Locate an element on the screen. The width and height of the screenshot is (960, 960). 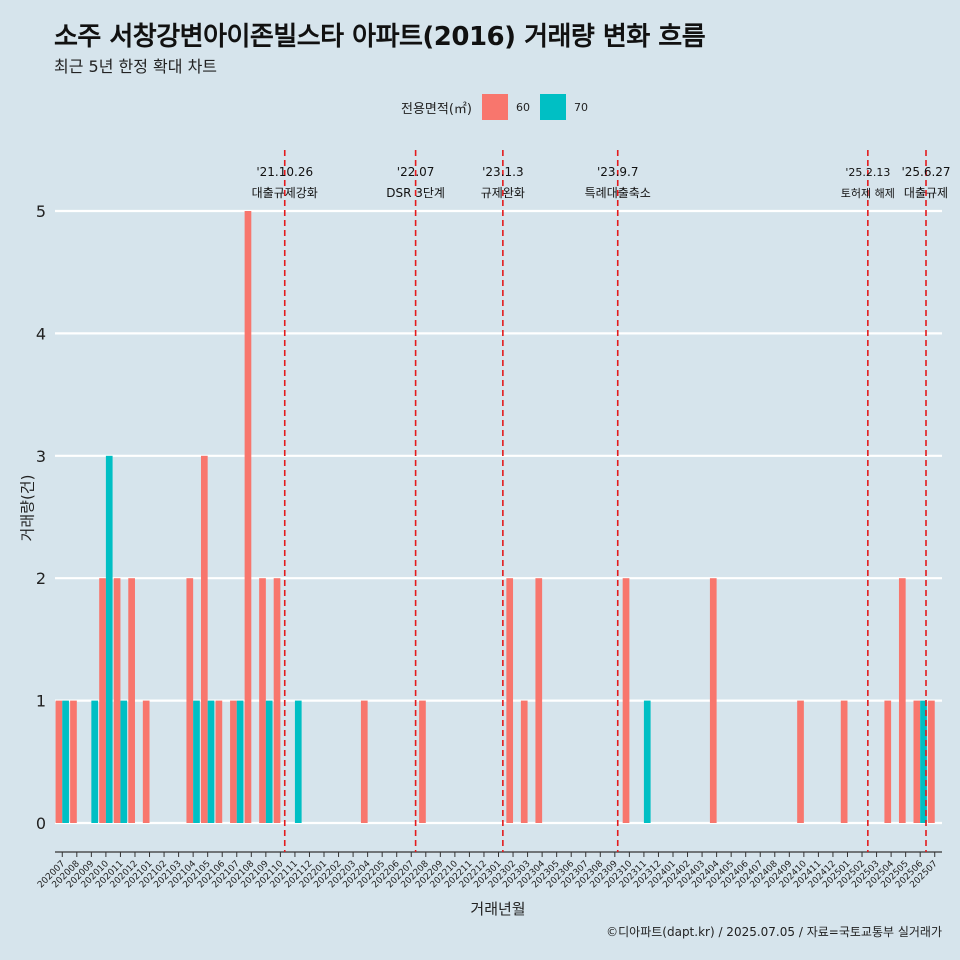
event-date: '25.6.27 is located at coordinates (925, 172).